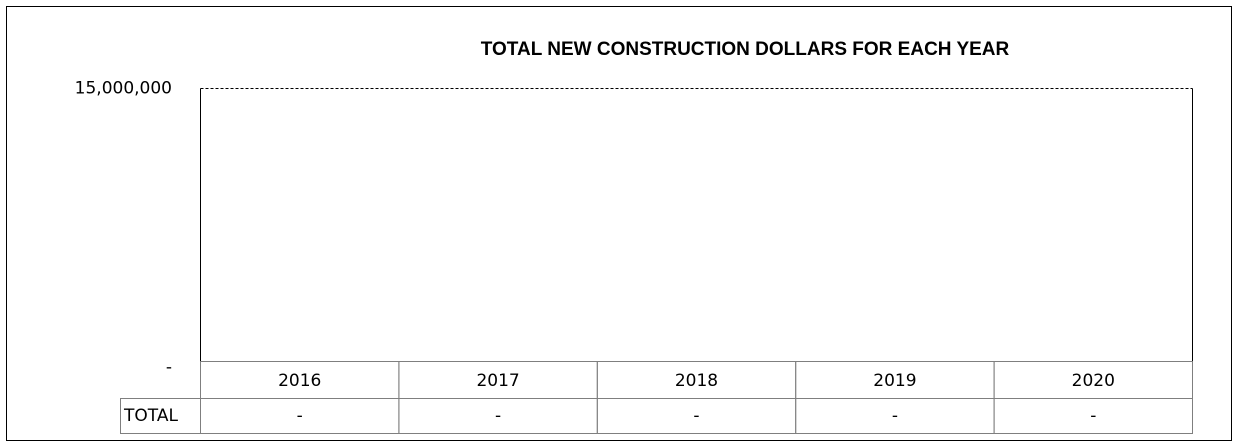 The image size is (1238, 447). What do you see at coordinates (150, 416) in the screenshot?
I see `legend-label: TOTAL` at bounding box center [150, 416].